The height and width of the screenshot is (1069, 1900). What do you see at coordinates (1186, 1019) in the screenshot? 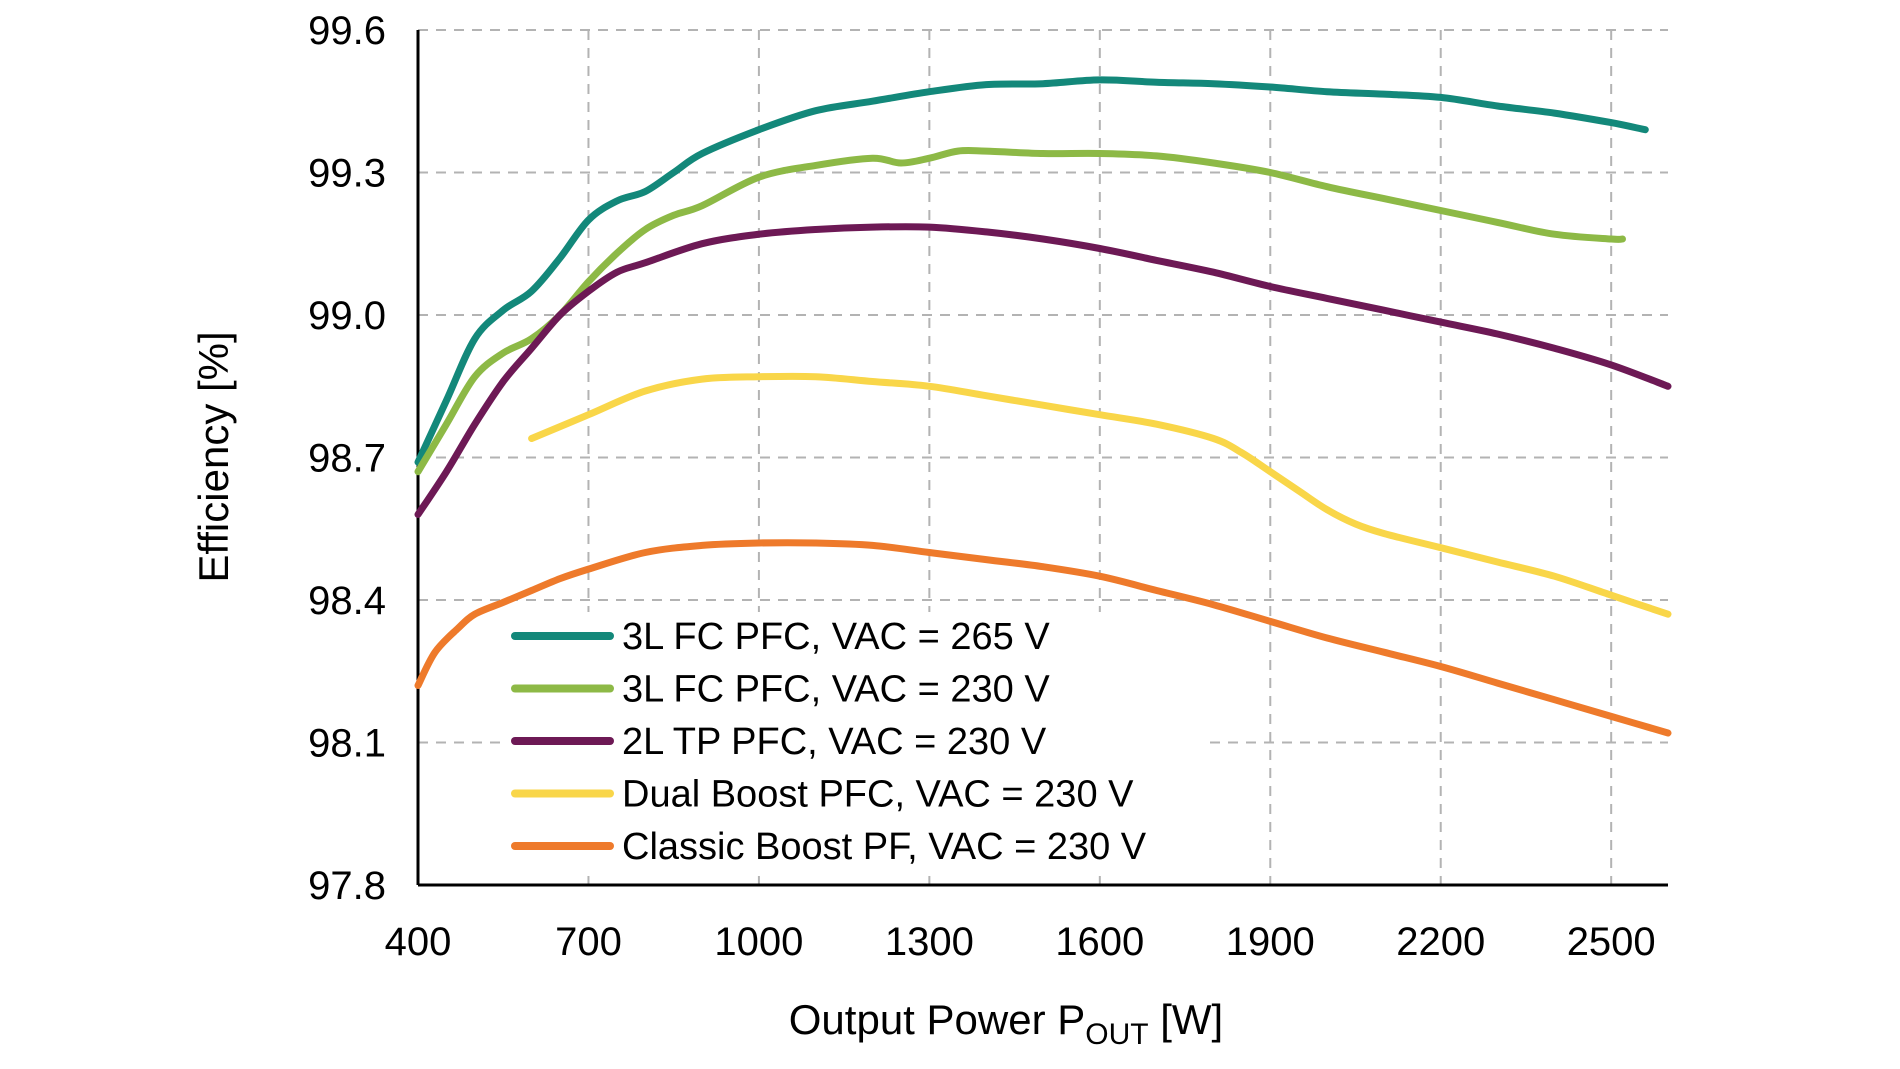
I see `x-axis-title-unit: [W]` at bounding box center [1186, 1019].